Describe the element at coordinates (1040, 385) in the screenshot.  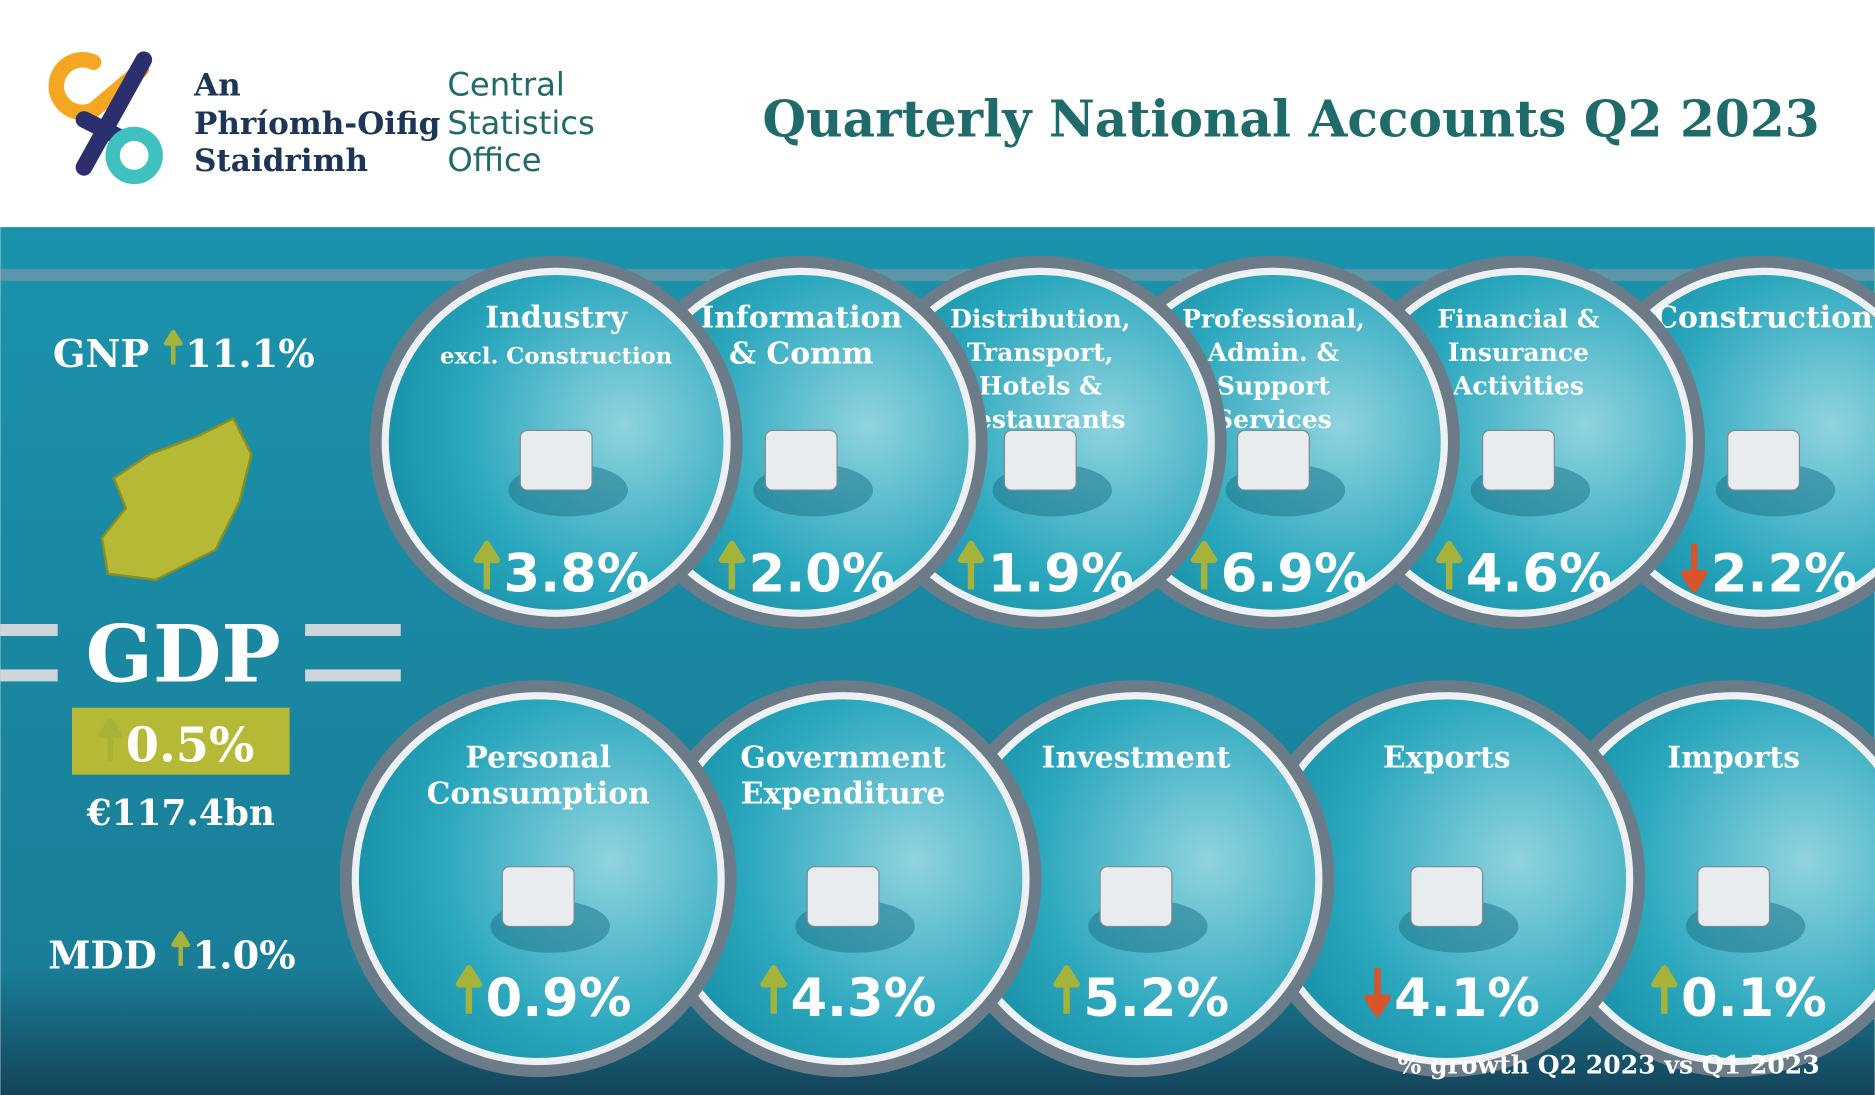
I see `card-label: Hotels &` at that location.